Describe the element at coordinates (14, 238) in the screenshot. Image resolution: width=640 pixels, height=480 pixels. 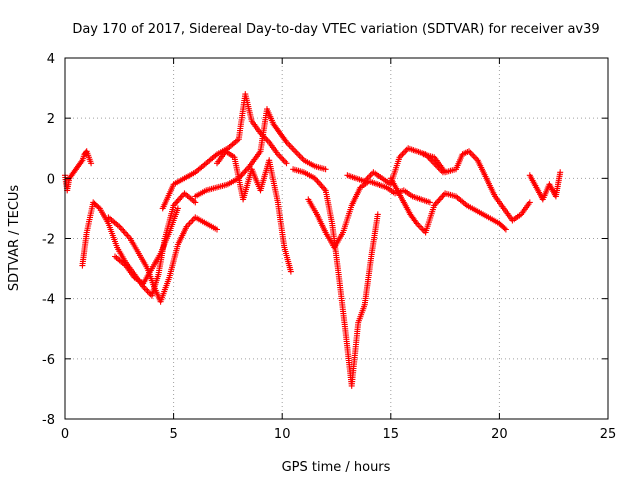
I see `y-axis-label: SDTVAR / TECUs` at that location.